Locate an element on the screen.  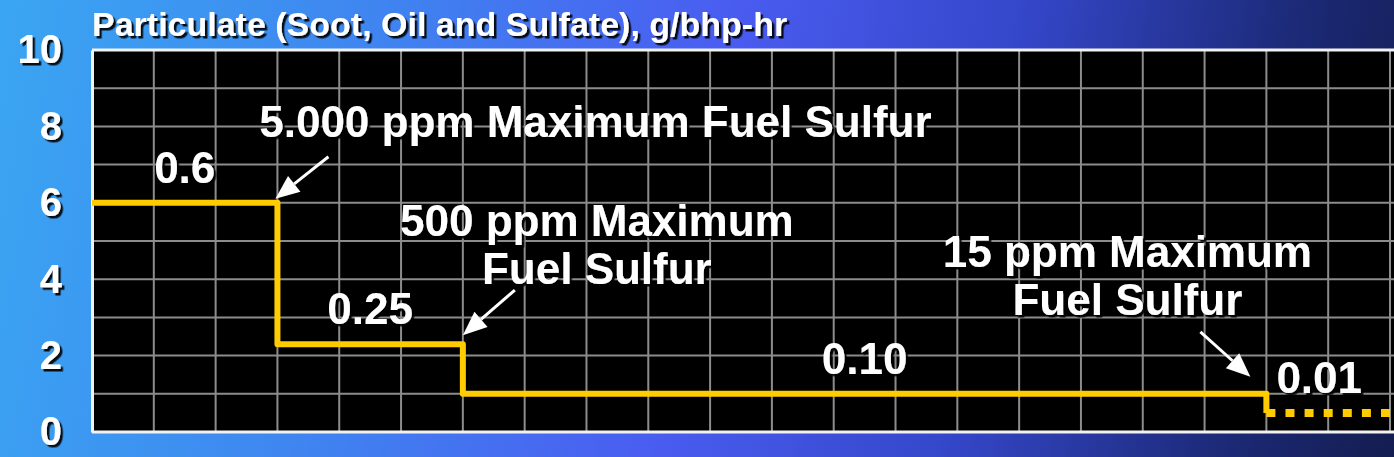
annotation: 0.6 is located at coordinates (185, 167).